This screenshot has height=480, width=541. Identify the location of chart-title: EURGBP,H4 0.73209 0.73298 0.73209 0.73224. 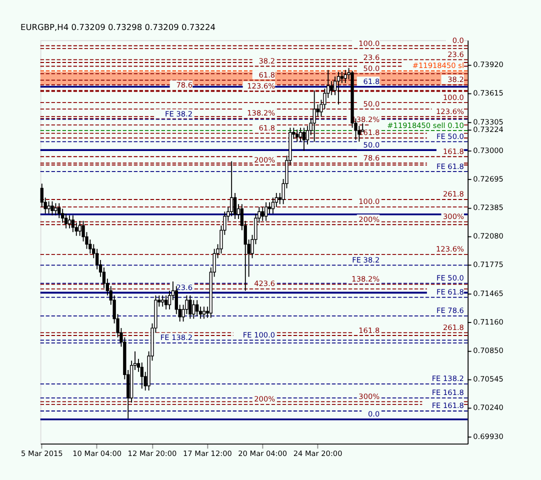
(118, 27).